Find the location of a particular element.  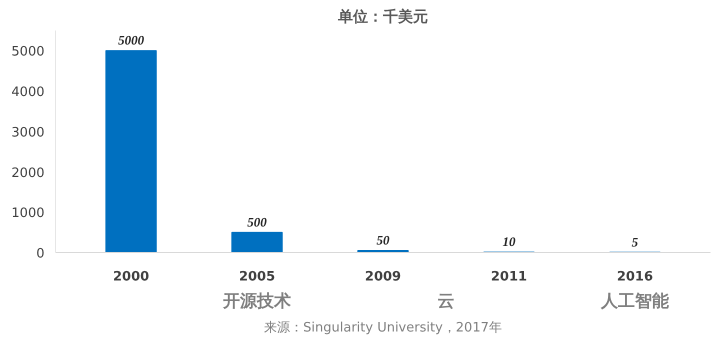

y-tick-label: 1000 is located at coordinates (28, 214).